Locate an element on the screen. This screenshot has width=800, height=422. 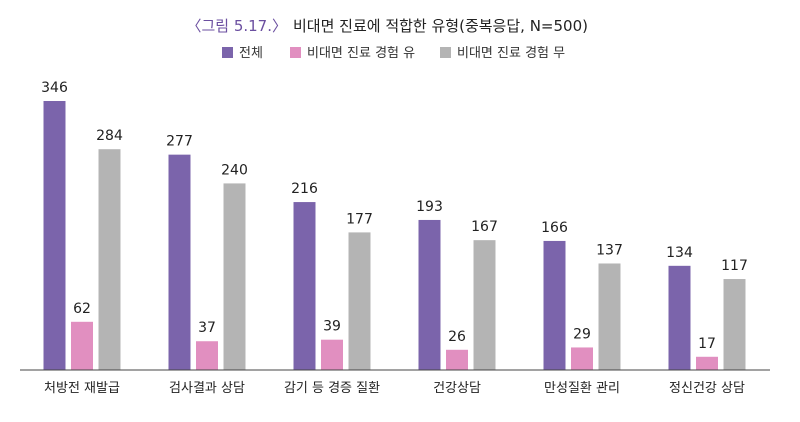
data-label: 167 is located at coordinates (484, 227).